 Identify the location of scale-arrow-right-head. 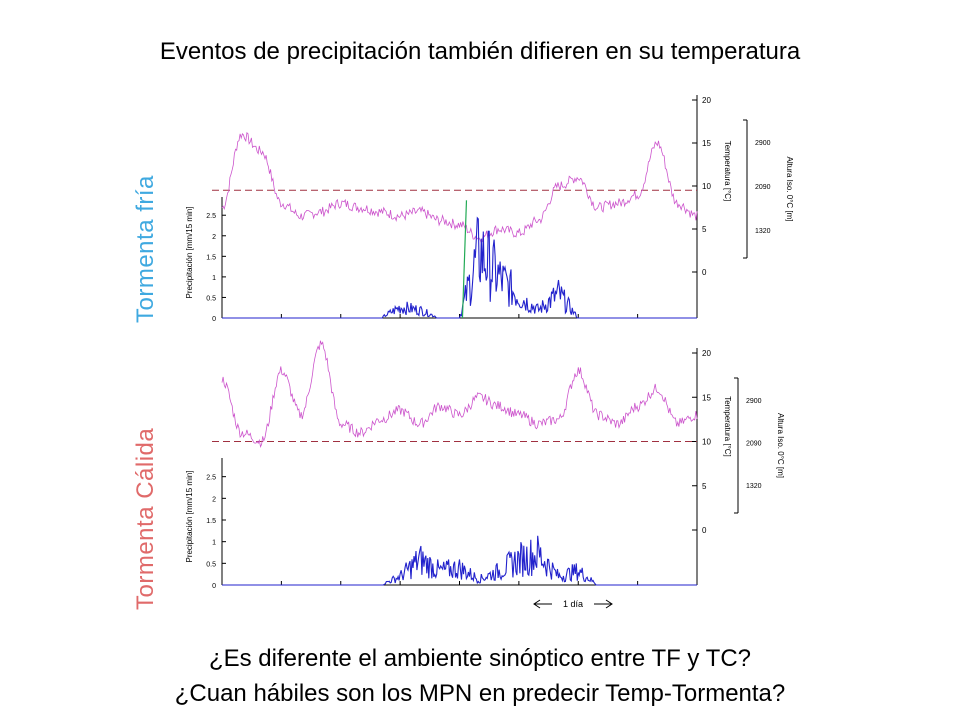
(609, 604).